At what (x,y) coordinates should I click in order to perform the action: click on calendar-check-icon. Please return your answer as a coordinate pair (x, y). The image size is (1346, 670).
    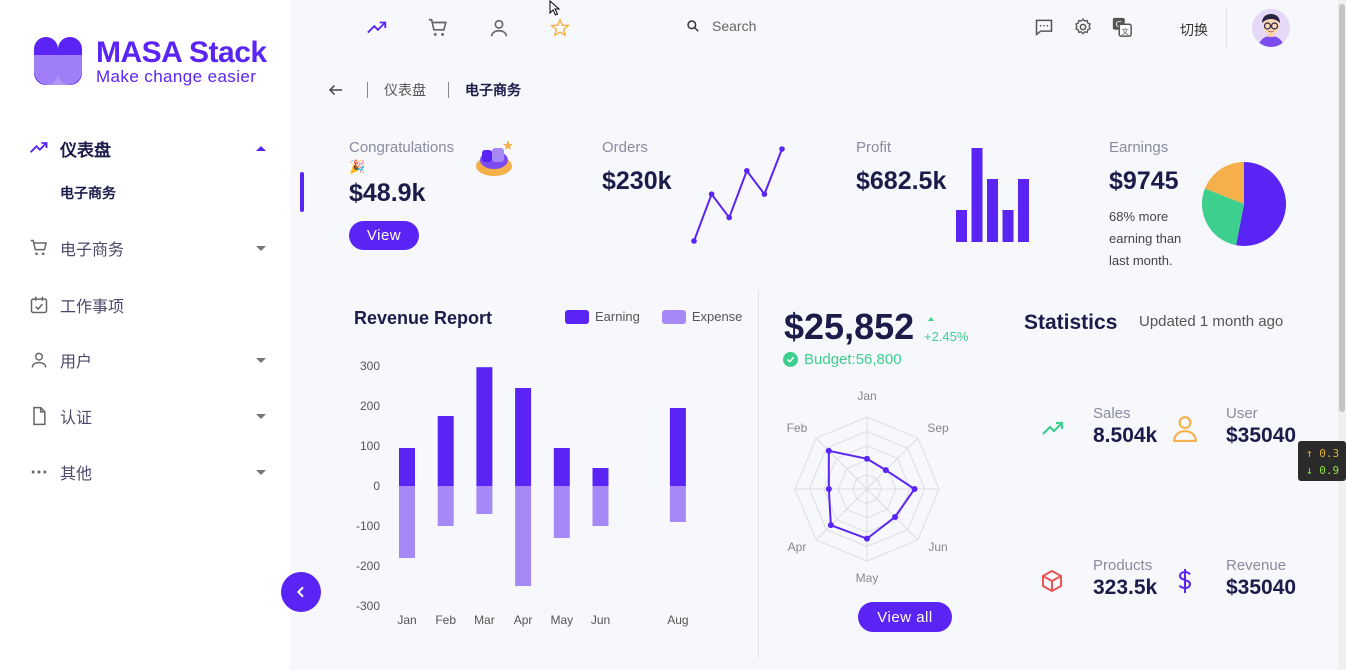
    Looking at the image, I should click on (39, 305).